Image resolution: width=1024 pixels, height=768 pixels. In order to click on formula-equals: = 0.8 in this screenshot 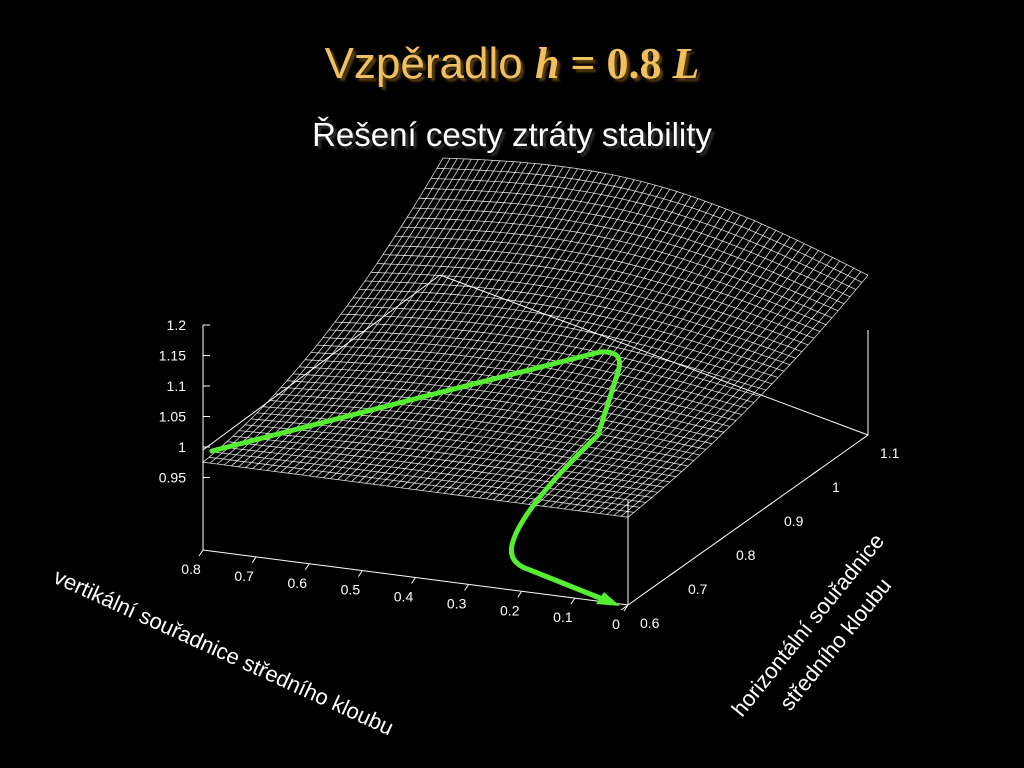, I will do `click(616, 63)`.